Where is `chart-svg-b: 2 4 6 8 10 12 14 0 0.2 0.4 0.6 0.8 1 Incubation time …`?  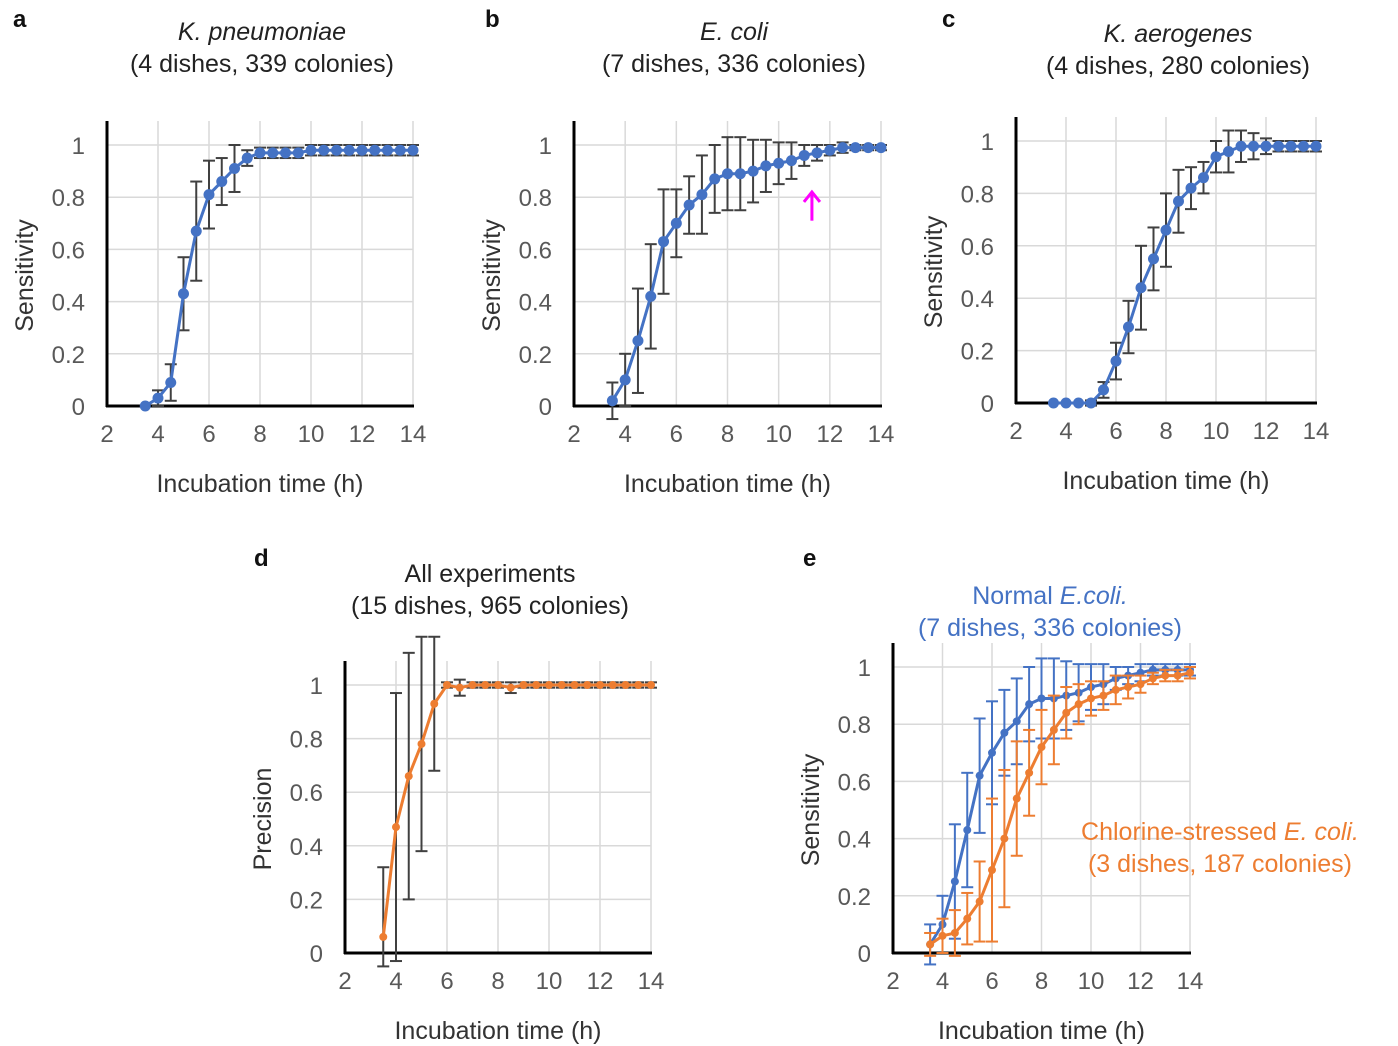 chart-svg-b: 2 4 6 8 10 12 14 0 0.2 0.4 0.6 0.8 1 Incubation time … is located at coordinates (686, 309).